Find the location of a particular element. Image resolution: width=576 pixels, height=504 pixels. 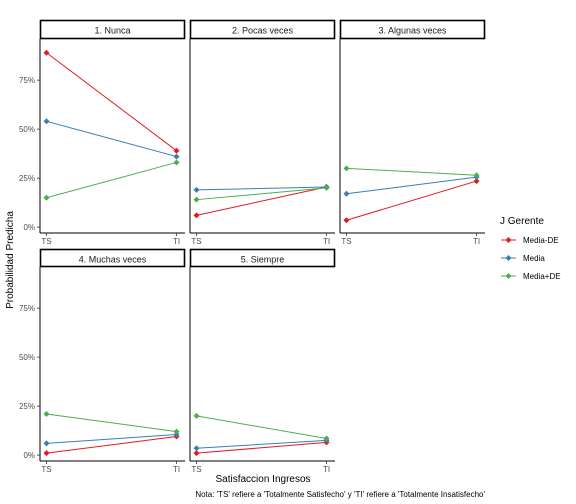

legend-label: Media+DE is located at coordinates (542, 276).